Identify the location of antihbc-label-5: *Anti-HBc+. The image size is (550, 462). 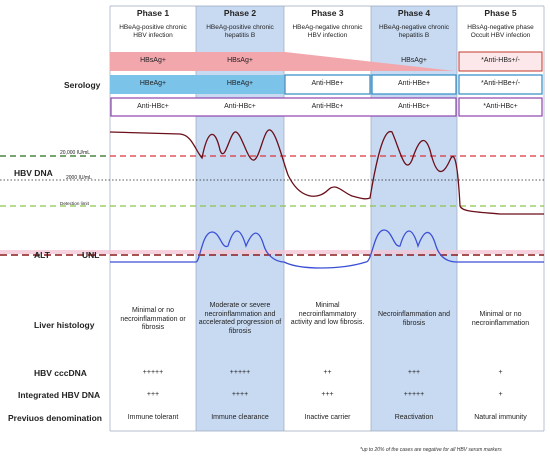
(500, 106).